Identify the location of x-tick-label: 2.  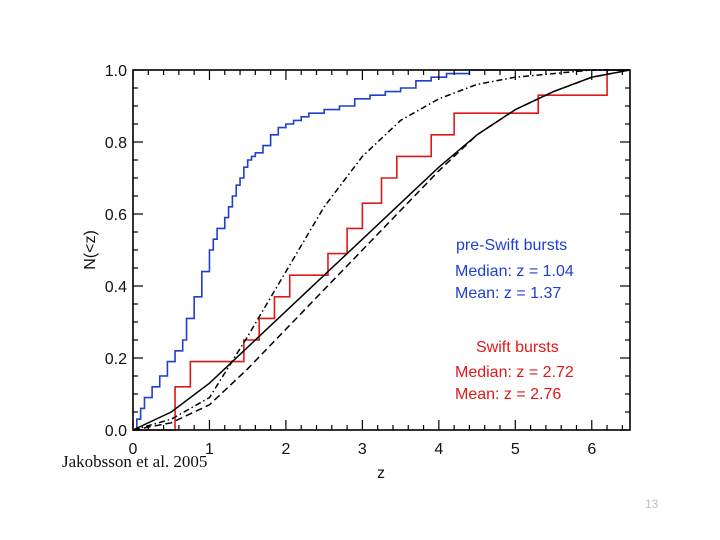
(285, 449).